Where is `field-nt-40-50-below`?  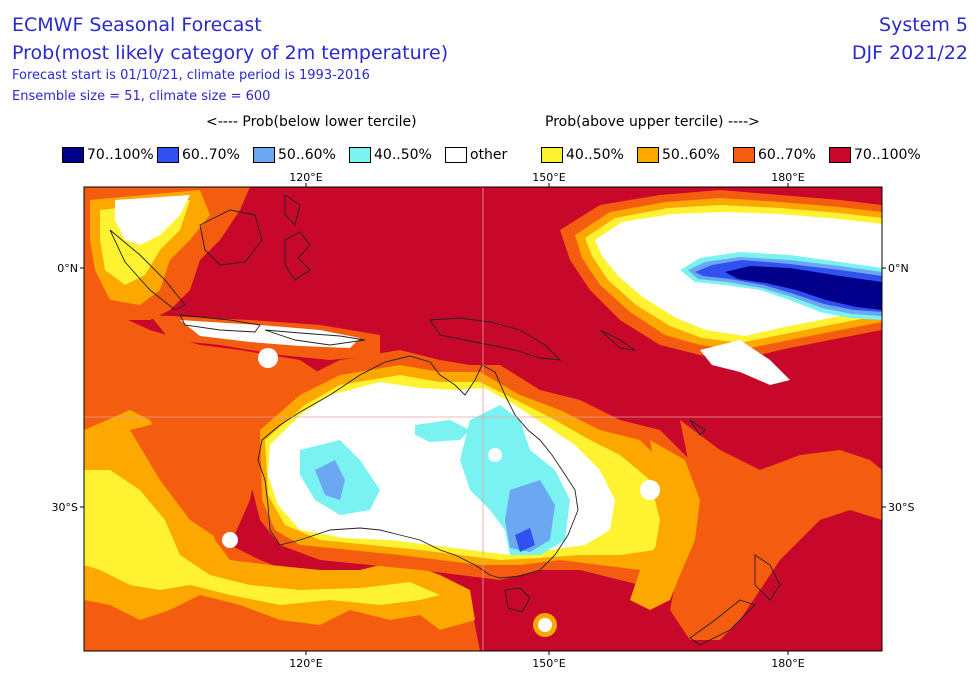 field-nt-40-50-below is located at coordinates (442, 431).